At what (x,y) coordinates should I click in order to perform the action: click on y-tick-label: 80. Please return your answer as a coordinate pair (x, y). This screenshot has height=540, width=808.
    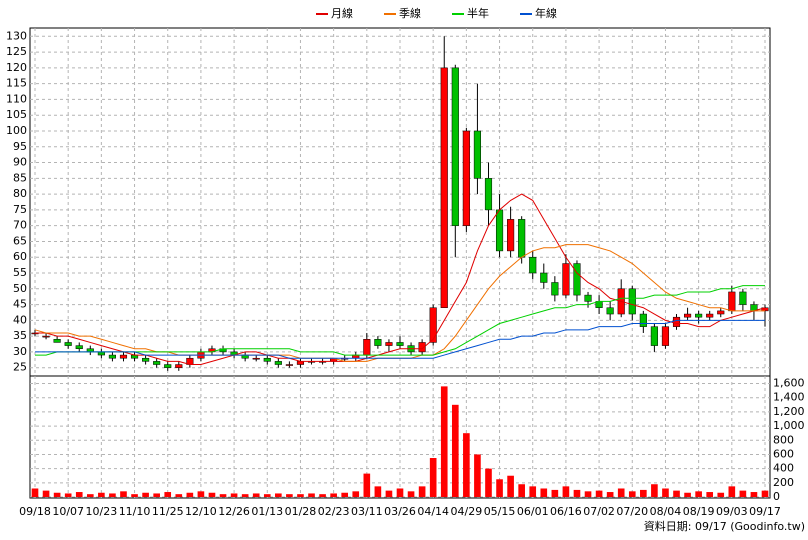
    Looking at the image, I should click on (20, 193).